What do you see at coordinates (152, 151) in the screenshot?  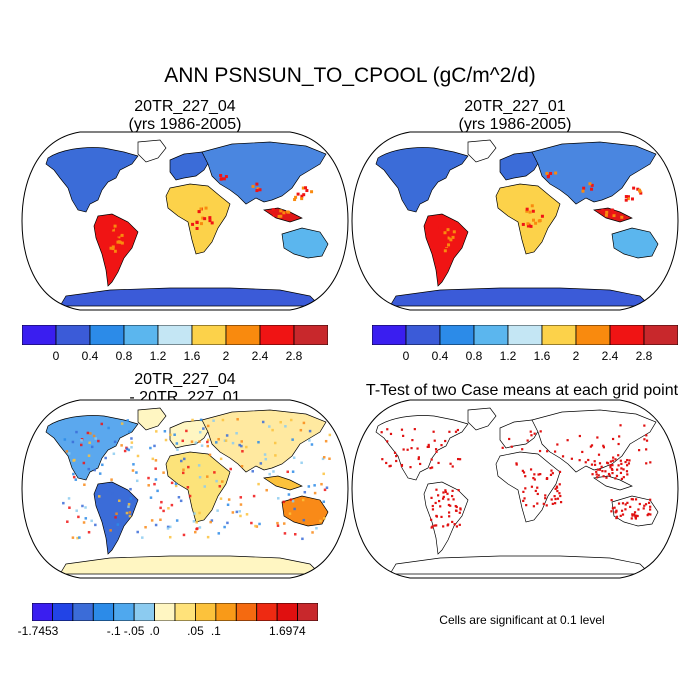 I see `land-greenland` at bounding box center [152, 151].